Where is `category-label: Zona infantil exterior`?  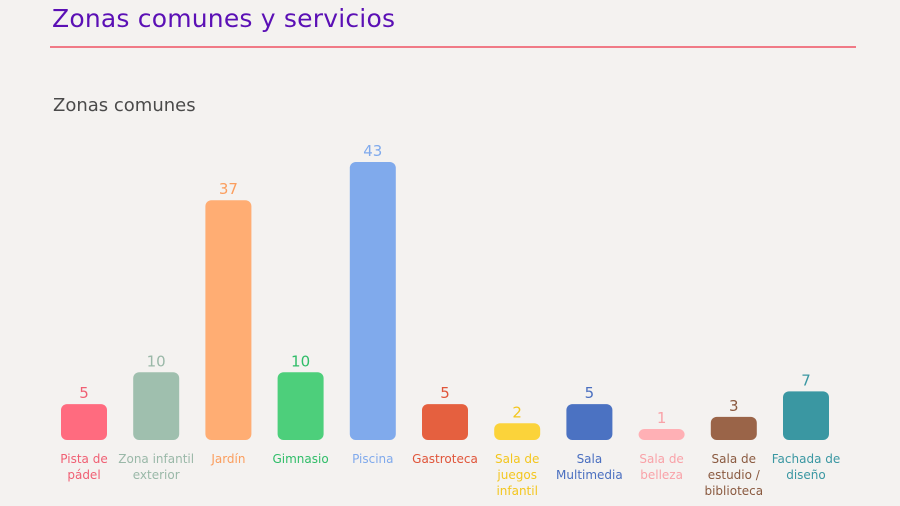 category-label: Zona infantil exterior is located at coordinates (156, 467).